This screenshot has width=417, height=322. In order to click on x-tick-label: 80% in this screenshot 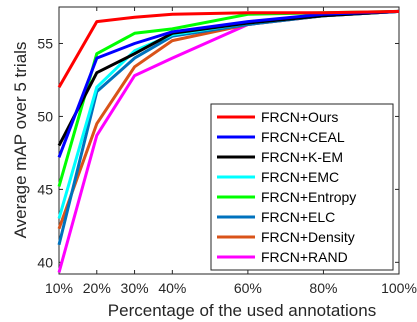, I will do `click(323, 288)`.